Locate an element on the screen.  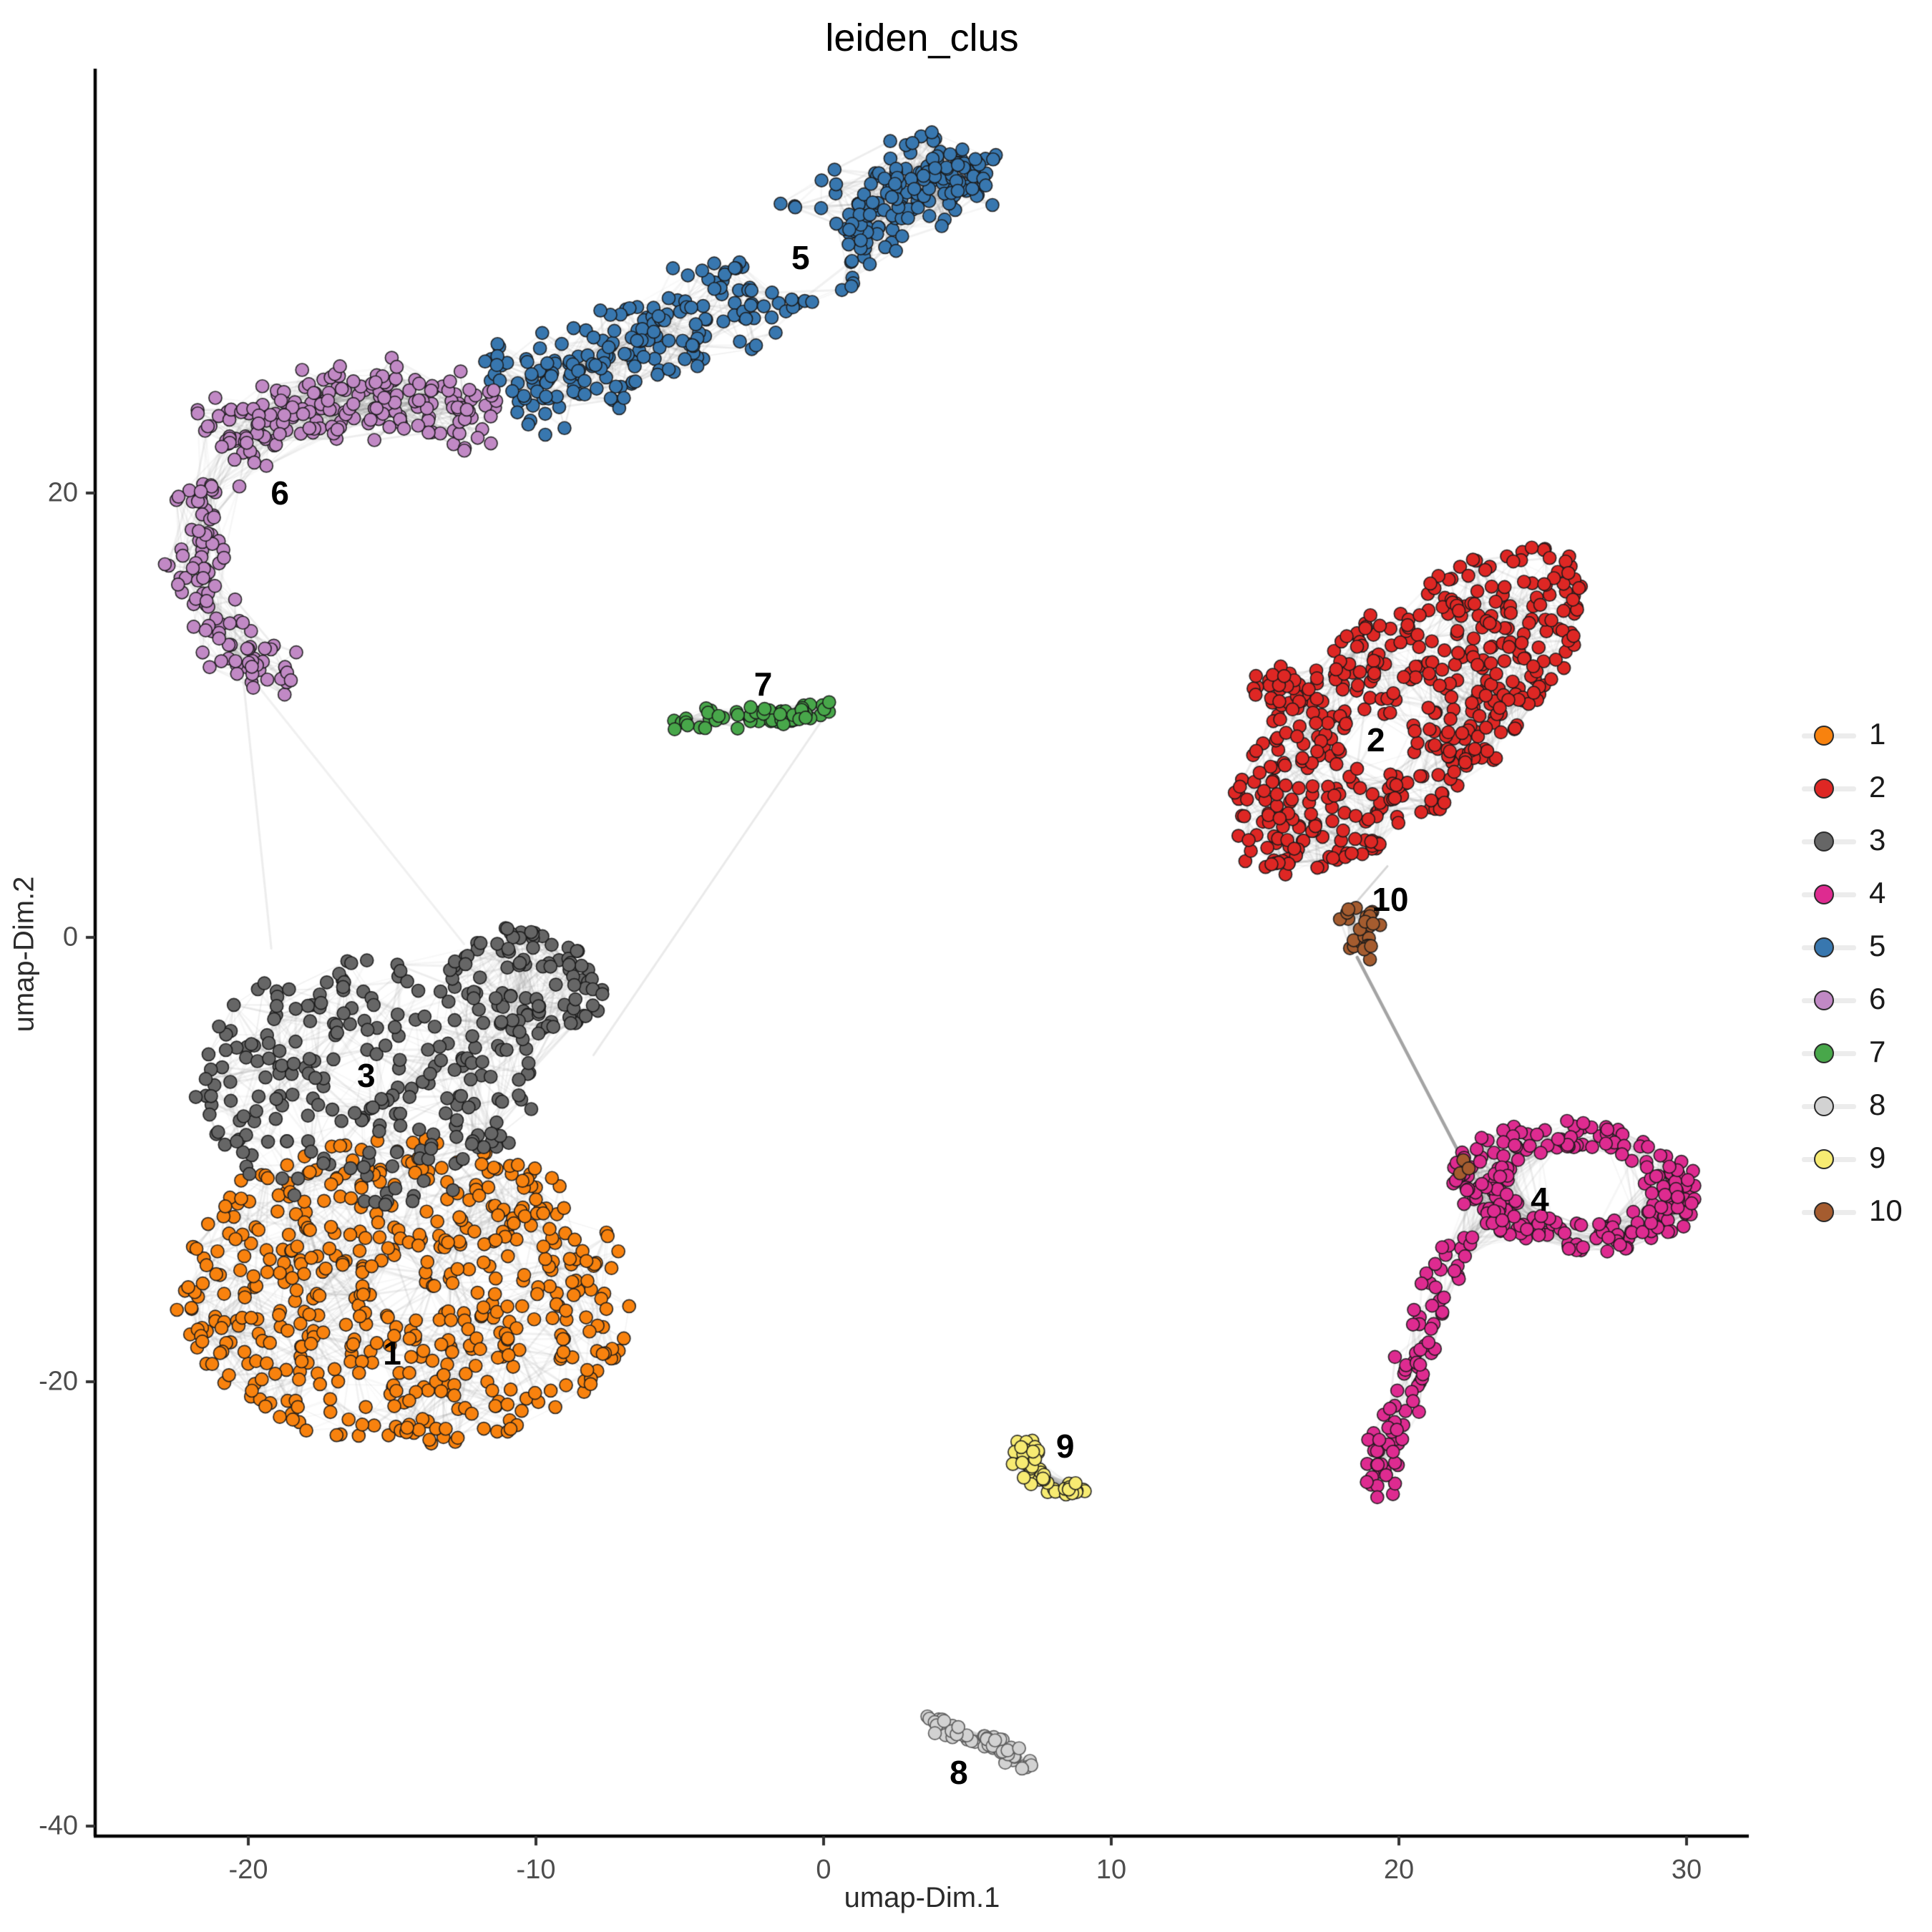
legend-label: 4 is located at coordinates (1877, 893).